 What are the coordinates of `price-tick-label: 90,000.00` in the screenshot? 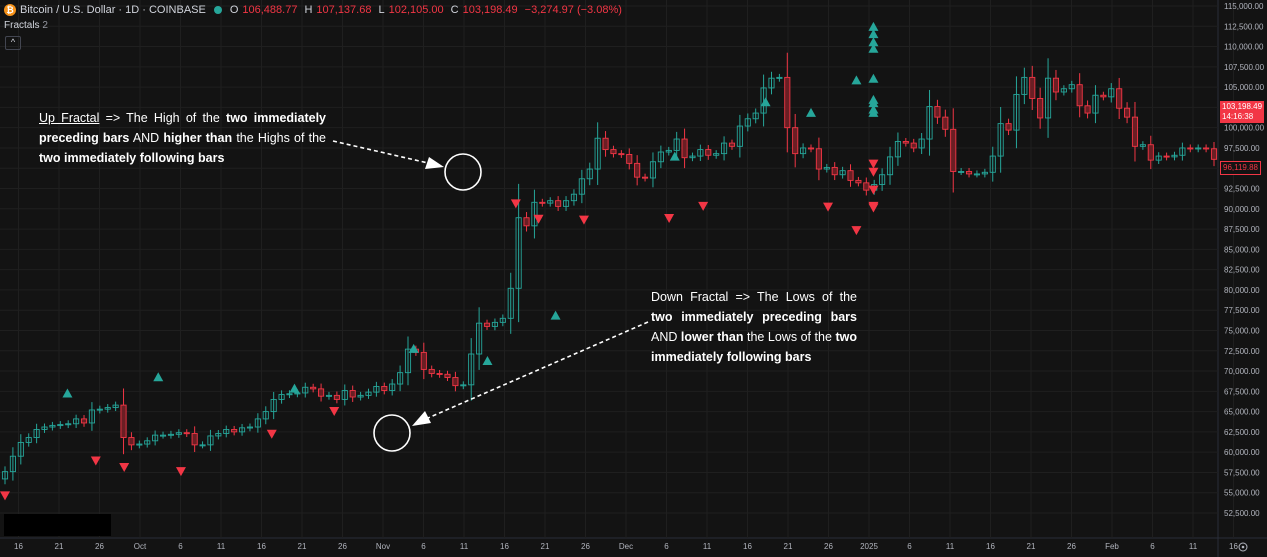 It's located at (1242, 209).